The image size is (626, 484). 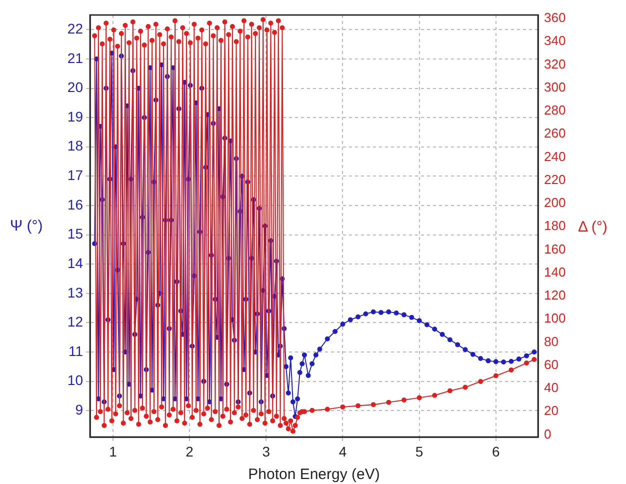 I want to click on y2-tick-label: 60, so click(x=551, y=364).